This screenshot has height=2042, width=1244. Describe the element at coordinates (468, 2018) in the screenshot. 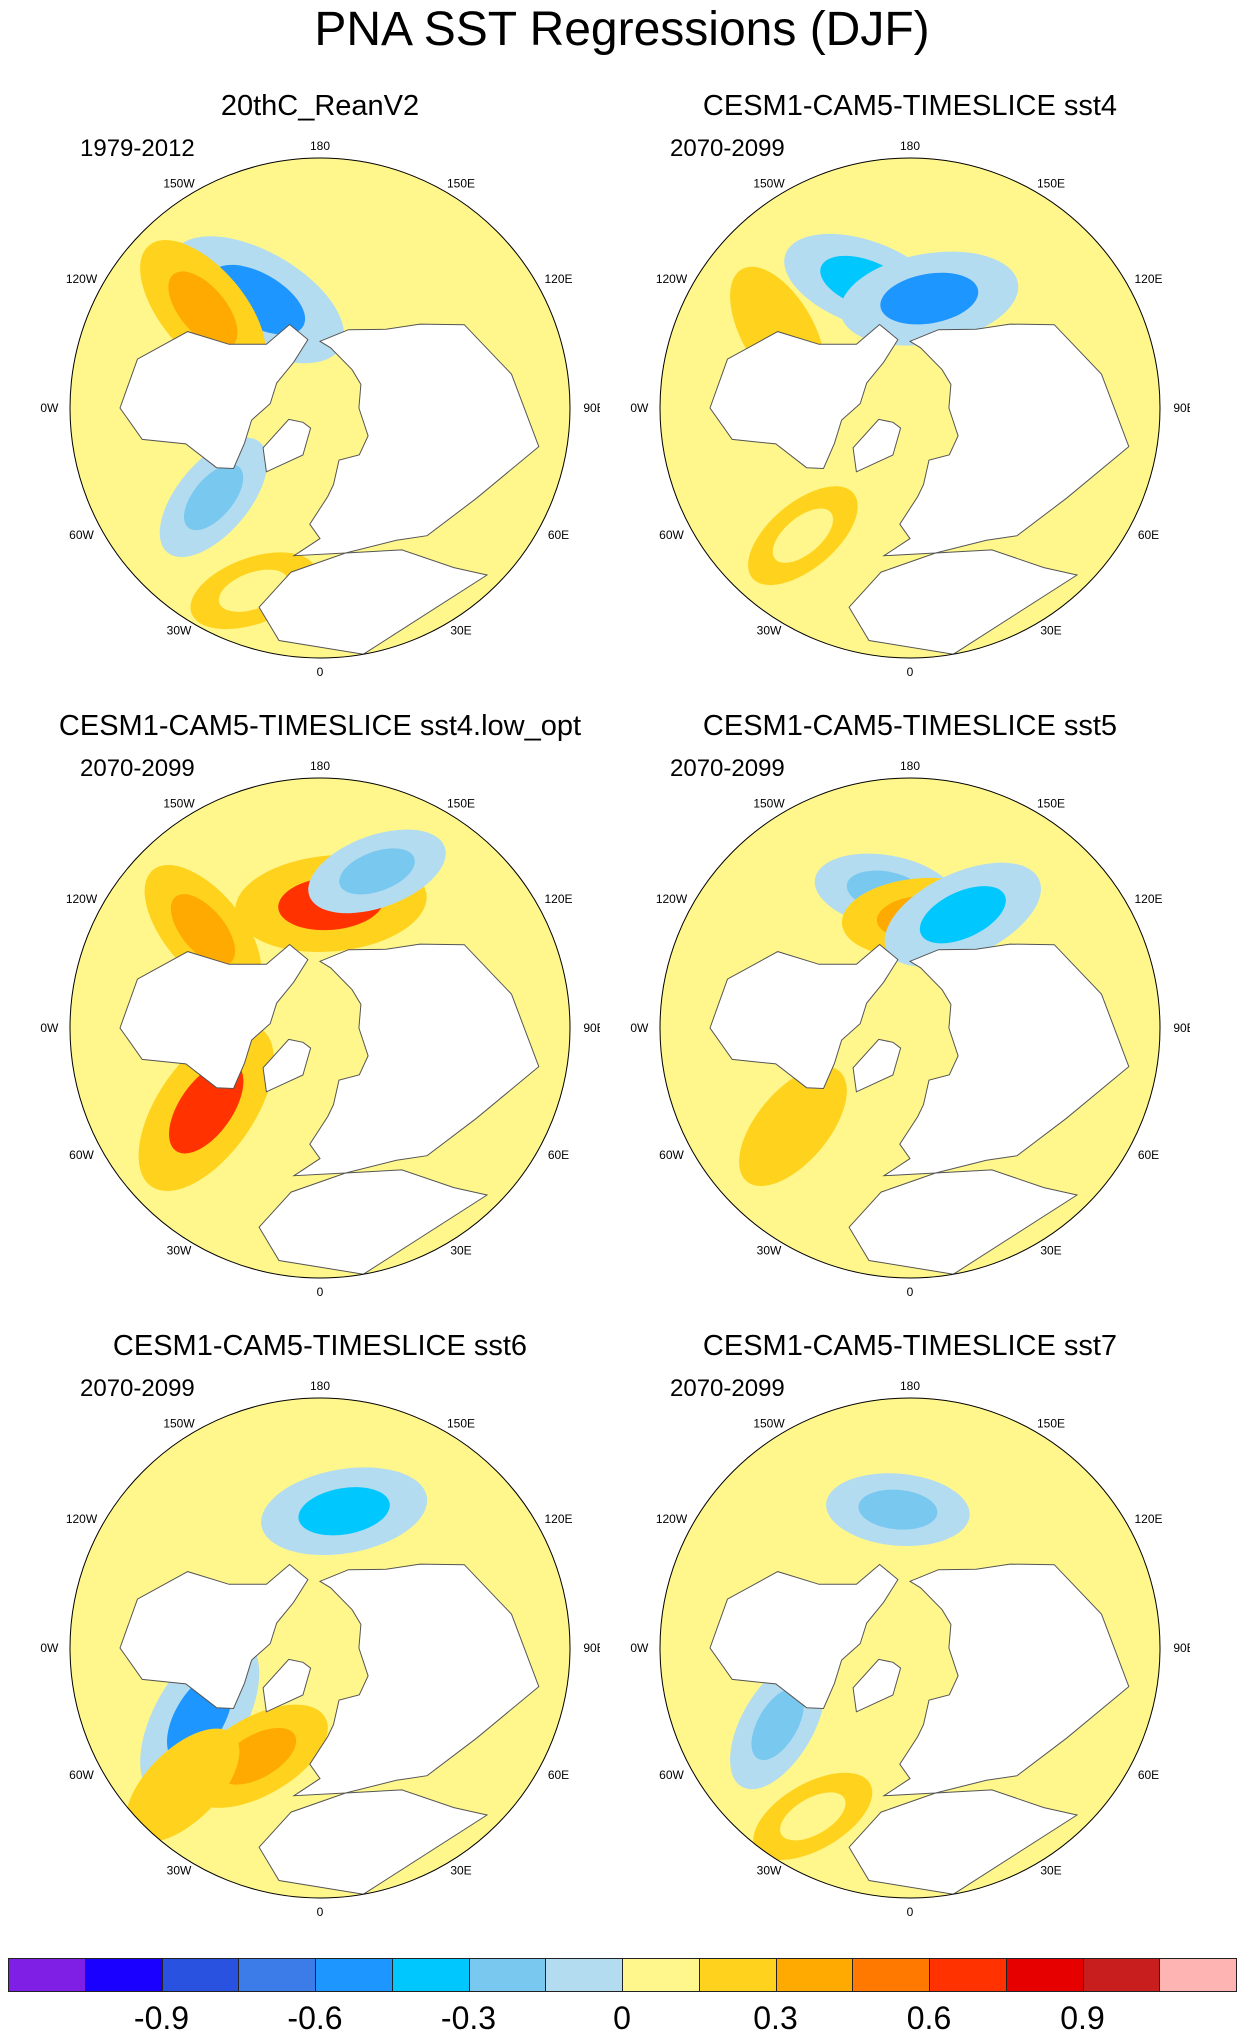

I see `colorbar-label: -0.3` at that location.